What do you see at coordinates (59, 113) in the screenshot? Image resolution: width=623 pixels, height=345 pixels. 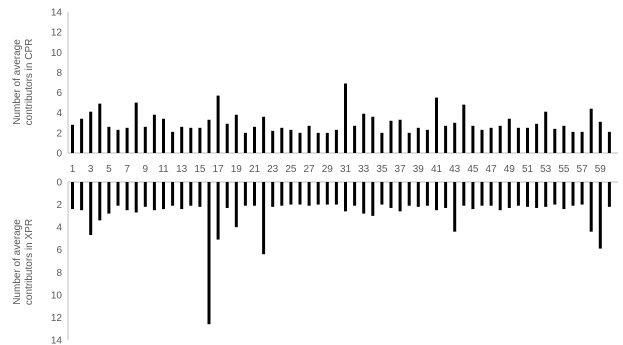 I see `cpr-ytick-label: 4` at bounding box center [59, 113].